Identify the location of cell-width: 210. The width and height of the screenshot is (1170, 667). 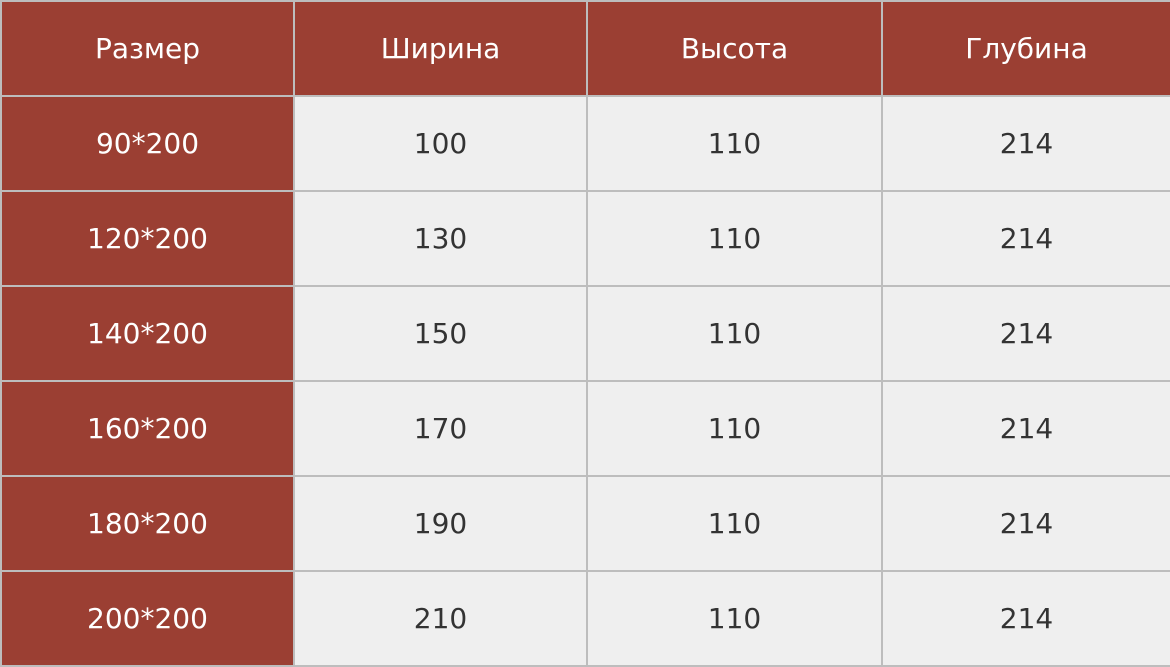
(440, 618).